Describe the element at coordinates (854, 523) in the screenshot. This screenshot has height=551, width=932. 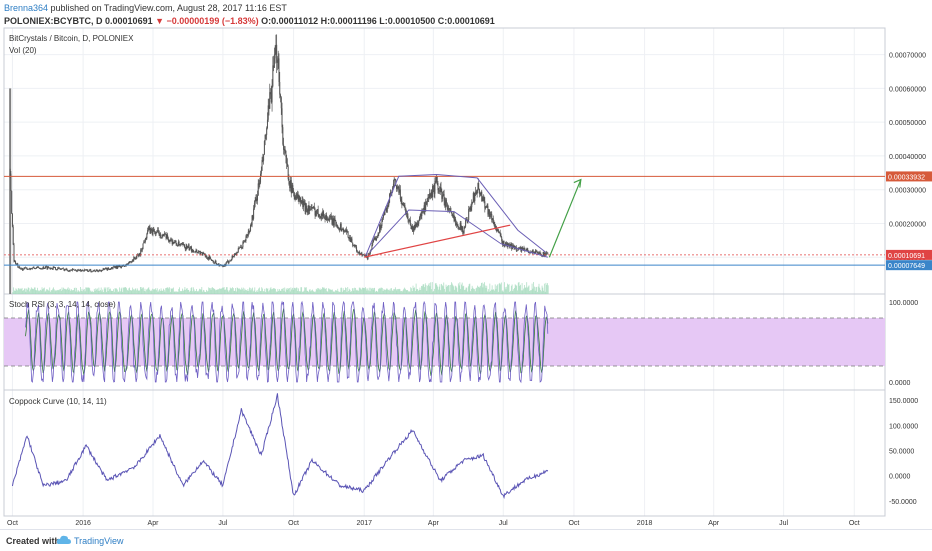
I see `x-tick-label: Oct` at that location.